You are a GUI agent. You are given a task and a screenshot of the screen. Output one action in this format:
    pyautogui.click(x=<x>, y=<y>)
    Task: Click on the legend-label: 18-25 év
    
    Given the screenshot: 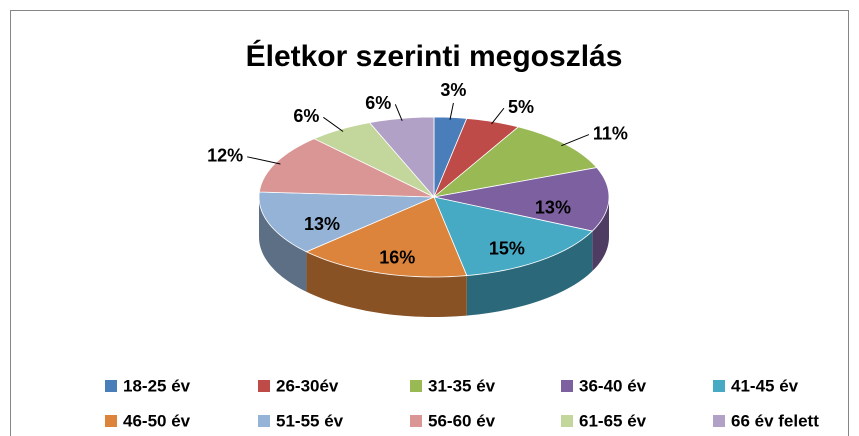 What is the action you would take?
    pyautogui.click(x=157, y=385)
    